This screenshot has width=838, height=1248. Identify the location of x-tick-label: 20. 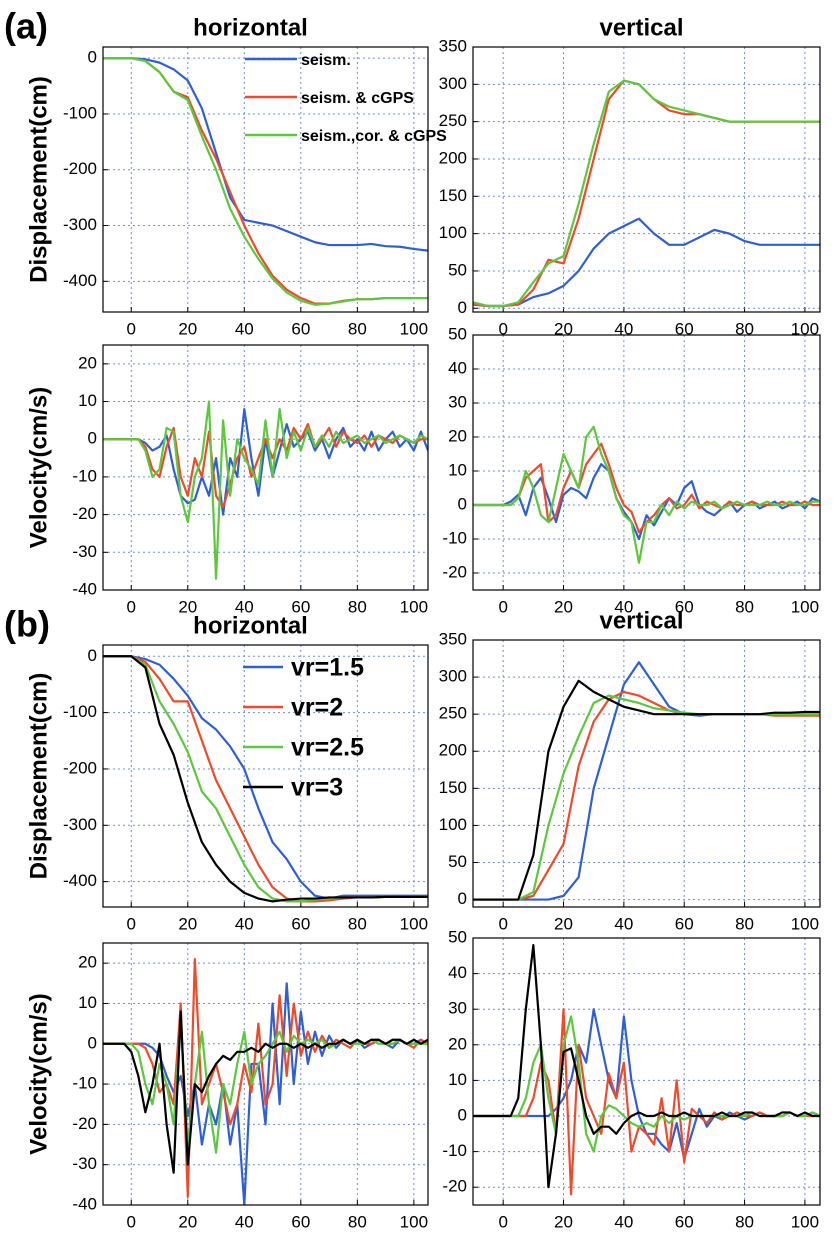
(187, 1221).